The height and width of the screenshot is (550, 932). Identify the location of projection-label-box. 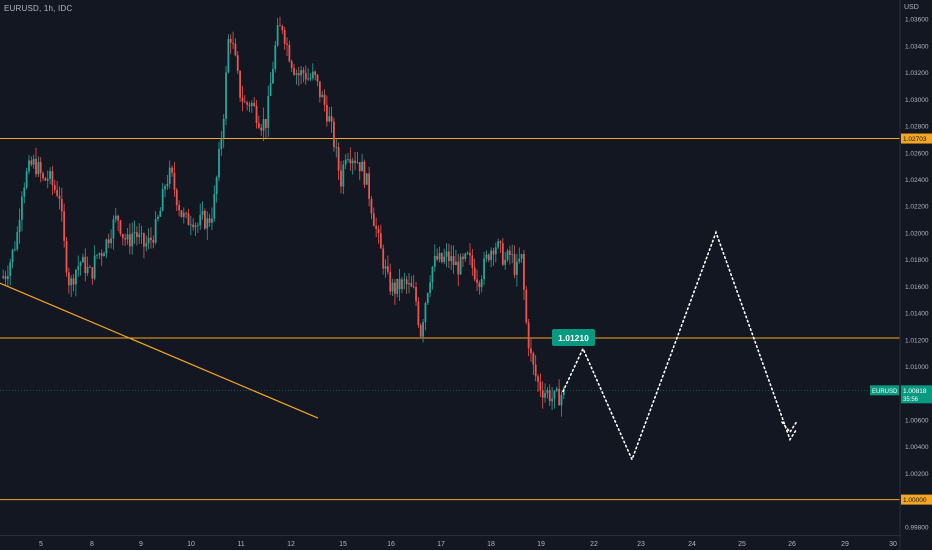
(573, 337).